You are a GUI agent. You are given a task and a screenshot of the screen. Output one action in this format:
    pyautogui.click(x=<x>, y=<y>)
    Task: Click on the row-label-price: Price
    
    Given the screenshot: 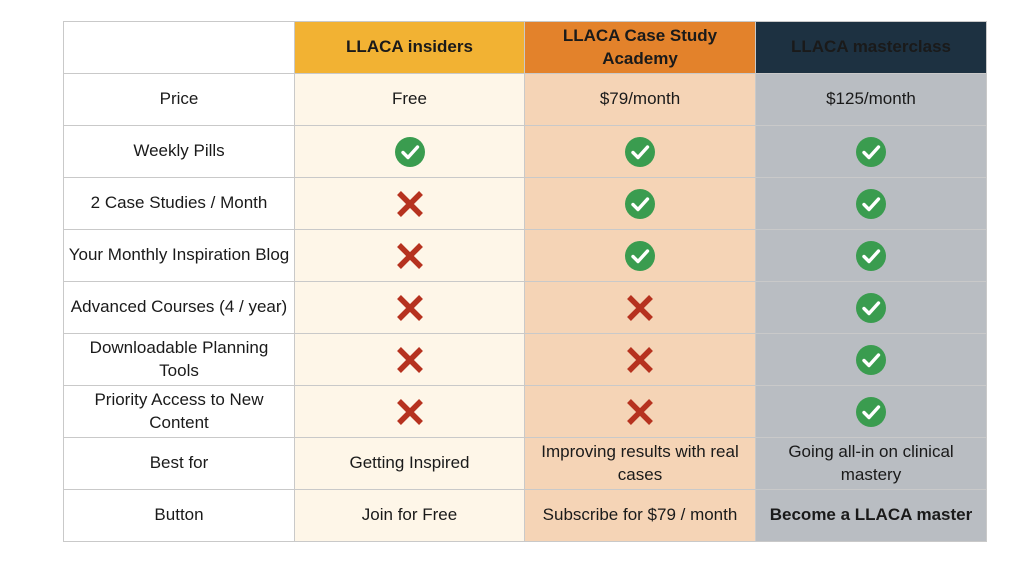 What is the action you would take?
    pyautogui.click(x=179, y=99)
    